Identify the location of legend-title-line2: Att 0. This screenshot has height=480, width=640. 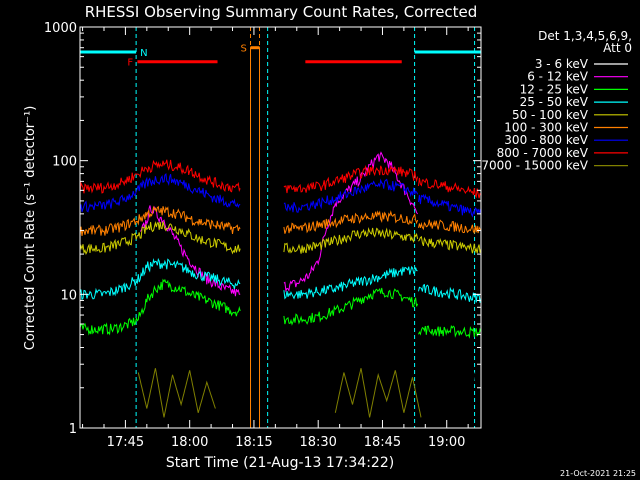
(617, 48).